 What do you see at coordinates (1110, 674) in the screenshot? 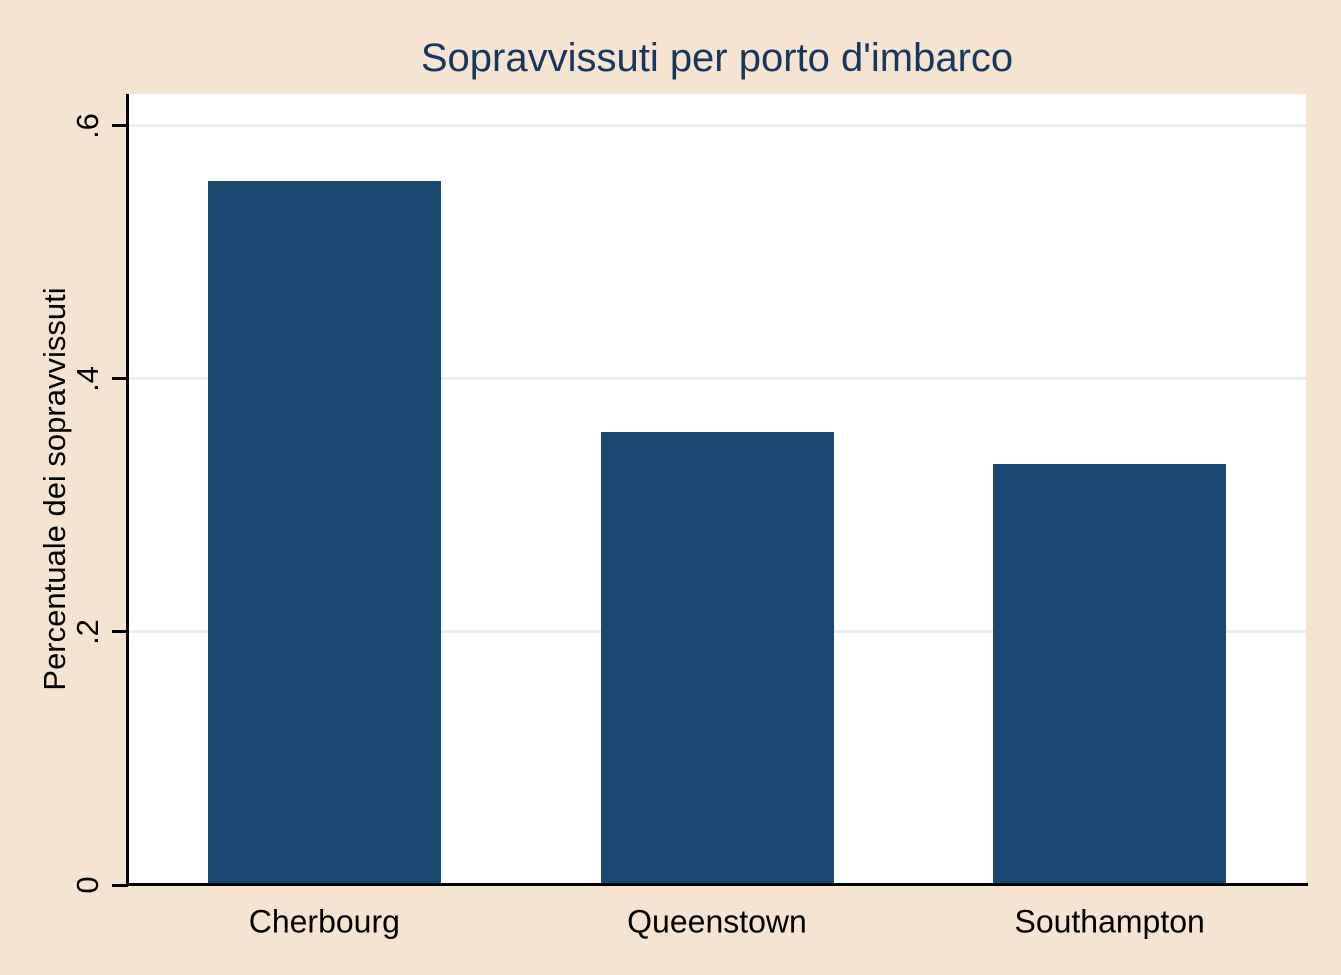
I see `bar-southampton` at bounding box center [1110, 674].